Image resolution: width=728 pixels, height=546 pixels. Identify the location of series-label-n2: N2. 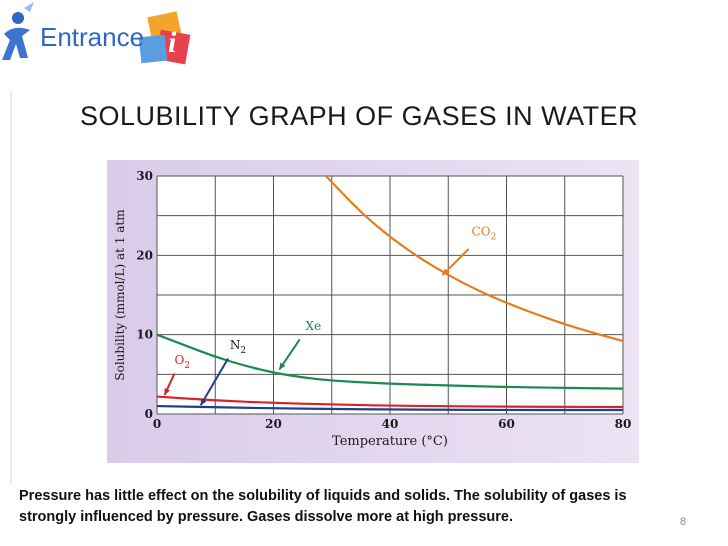
(238, 347).